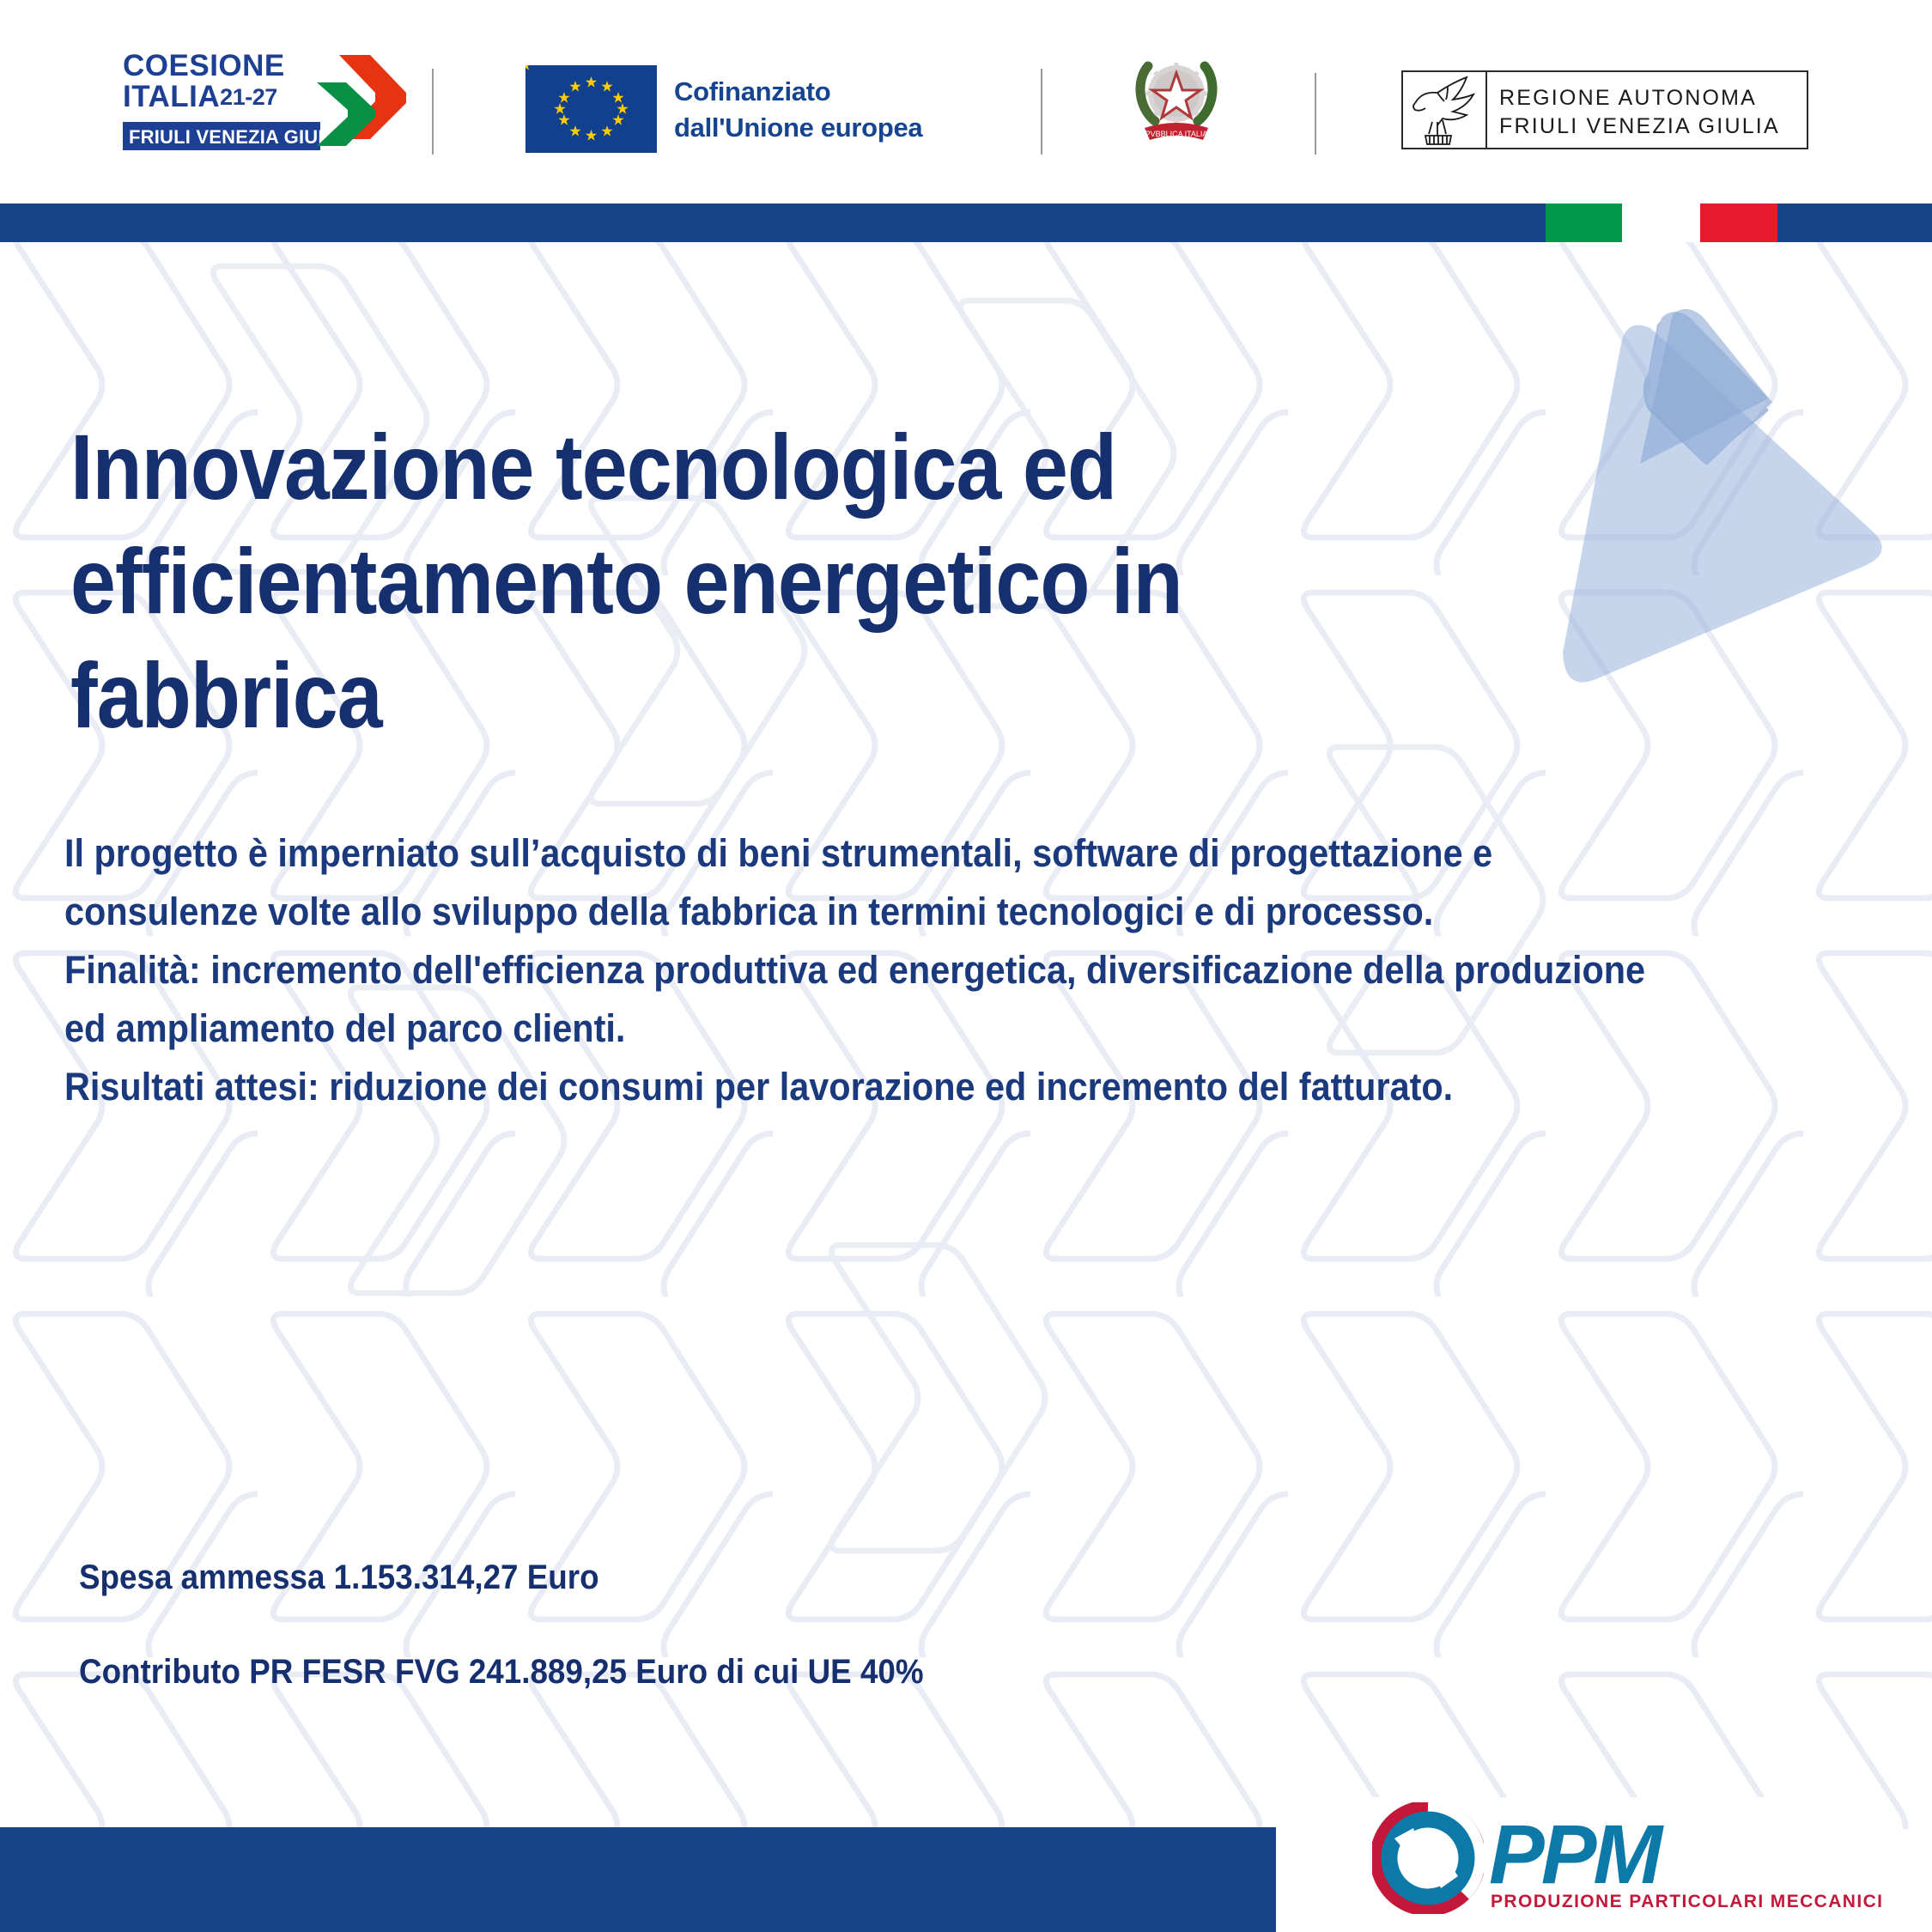  Describe the element at coordinates (588, 106) in the screenshot. I see `eu-flag-icon` at that location.